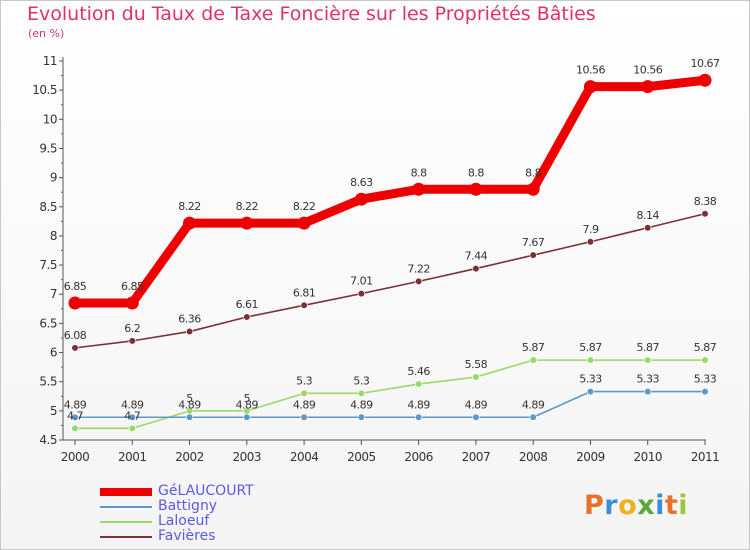 Image resolution: width=750 pixels, height=550 pixels. What do you see at coordinates (75, 335) in the screenshot?
I see `data-label-favieres: 6.08` at bounding box center [75, 335].